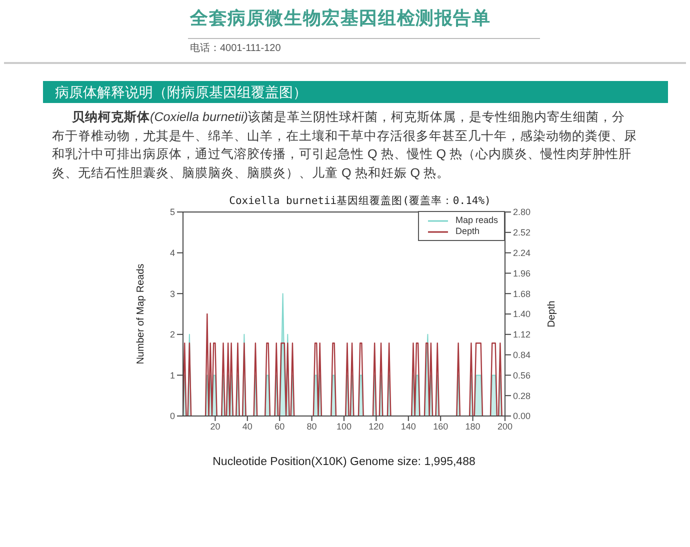 The height and width of the screenshot is (547, 690). What do you see at coordinates (522, 395) in the screenshot?
I see `y2-tick-label: 0.28` at bounding box center [522, 395].